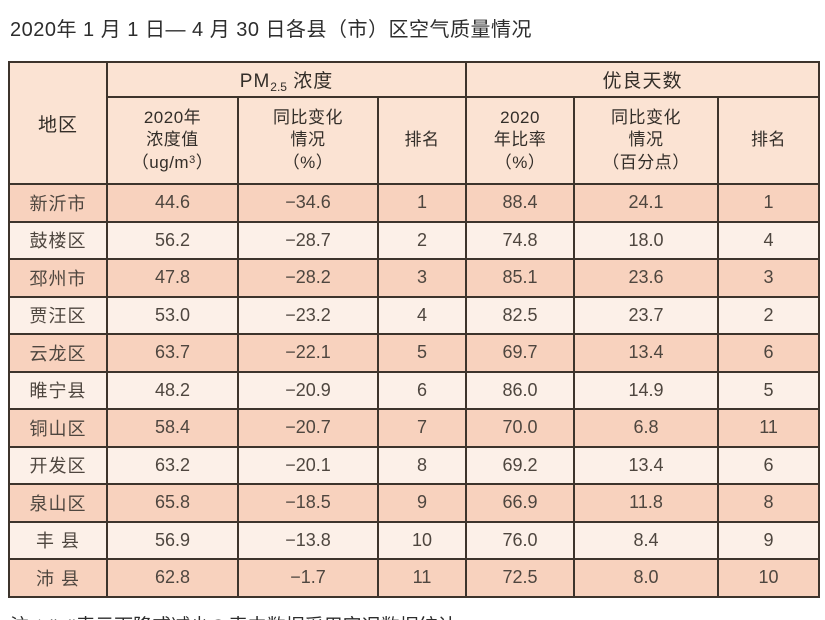 The height and width of the screenshot is (620, 825). I want to click on value-cell: −13.8, so click(308, 540).